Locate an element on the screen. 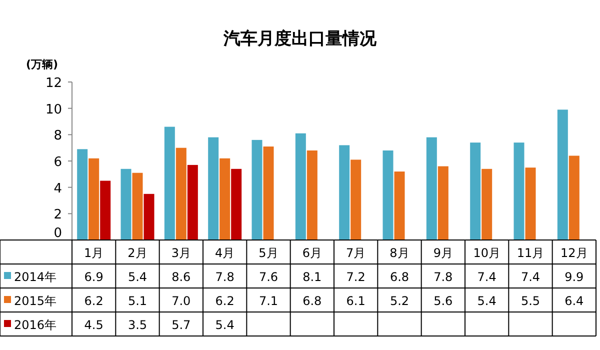 The width and height of the screenshot is (600, 350). data-label: 7.2 is located at coordinates (356, 277).